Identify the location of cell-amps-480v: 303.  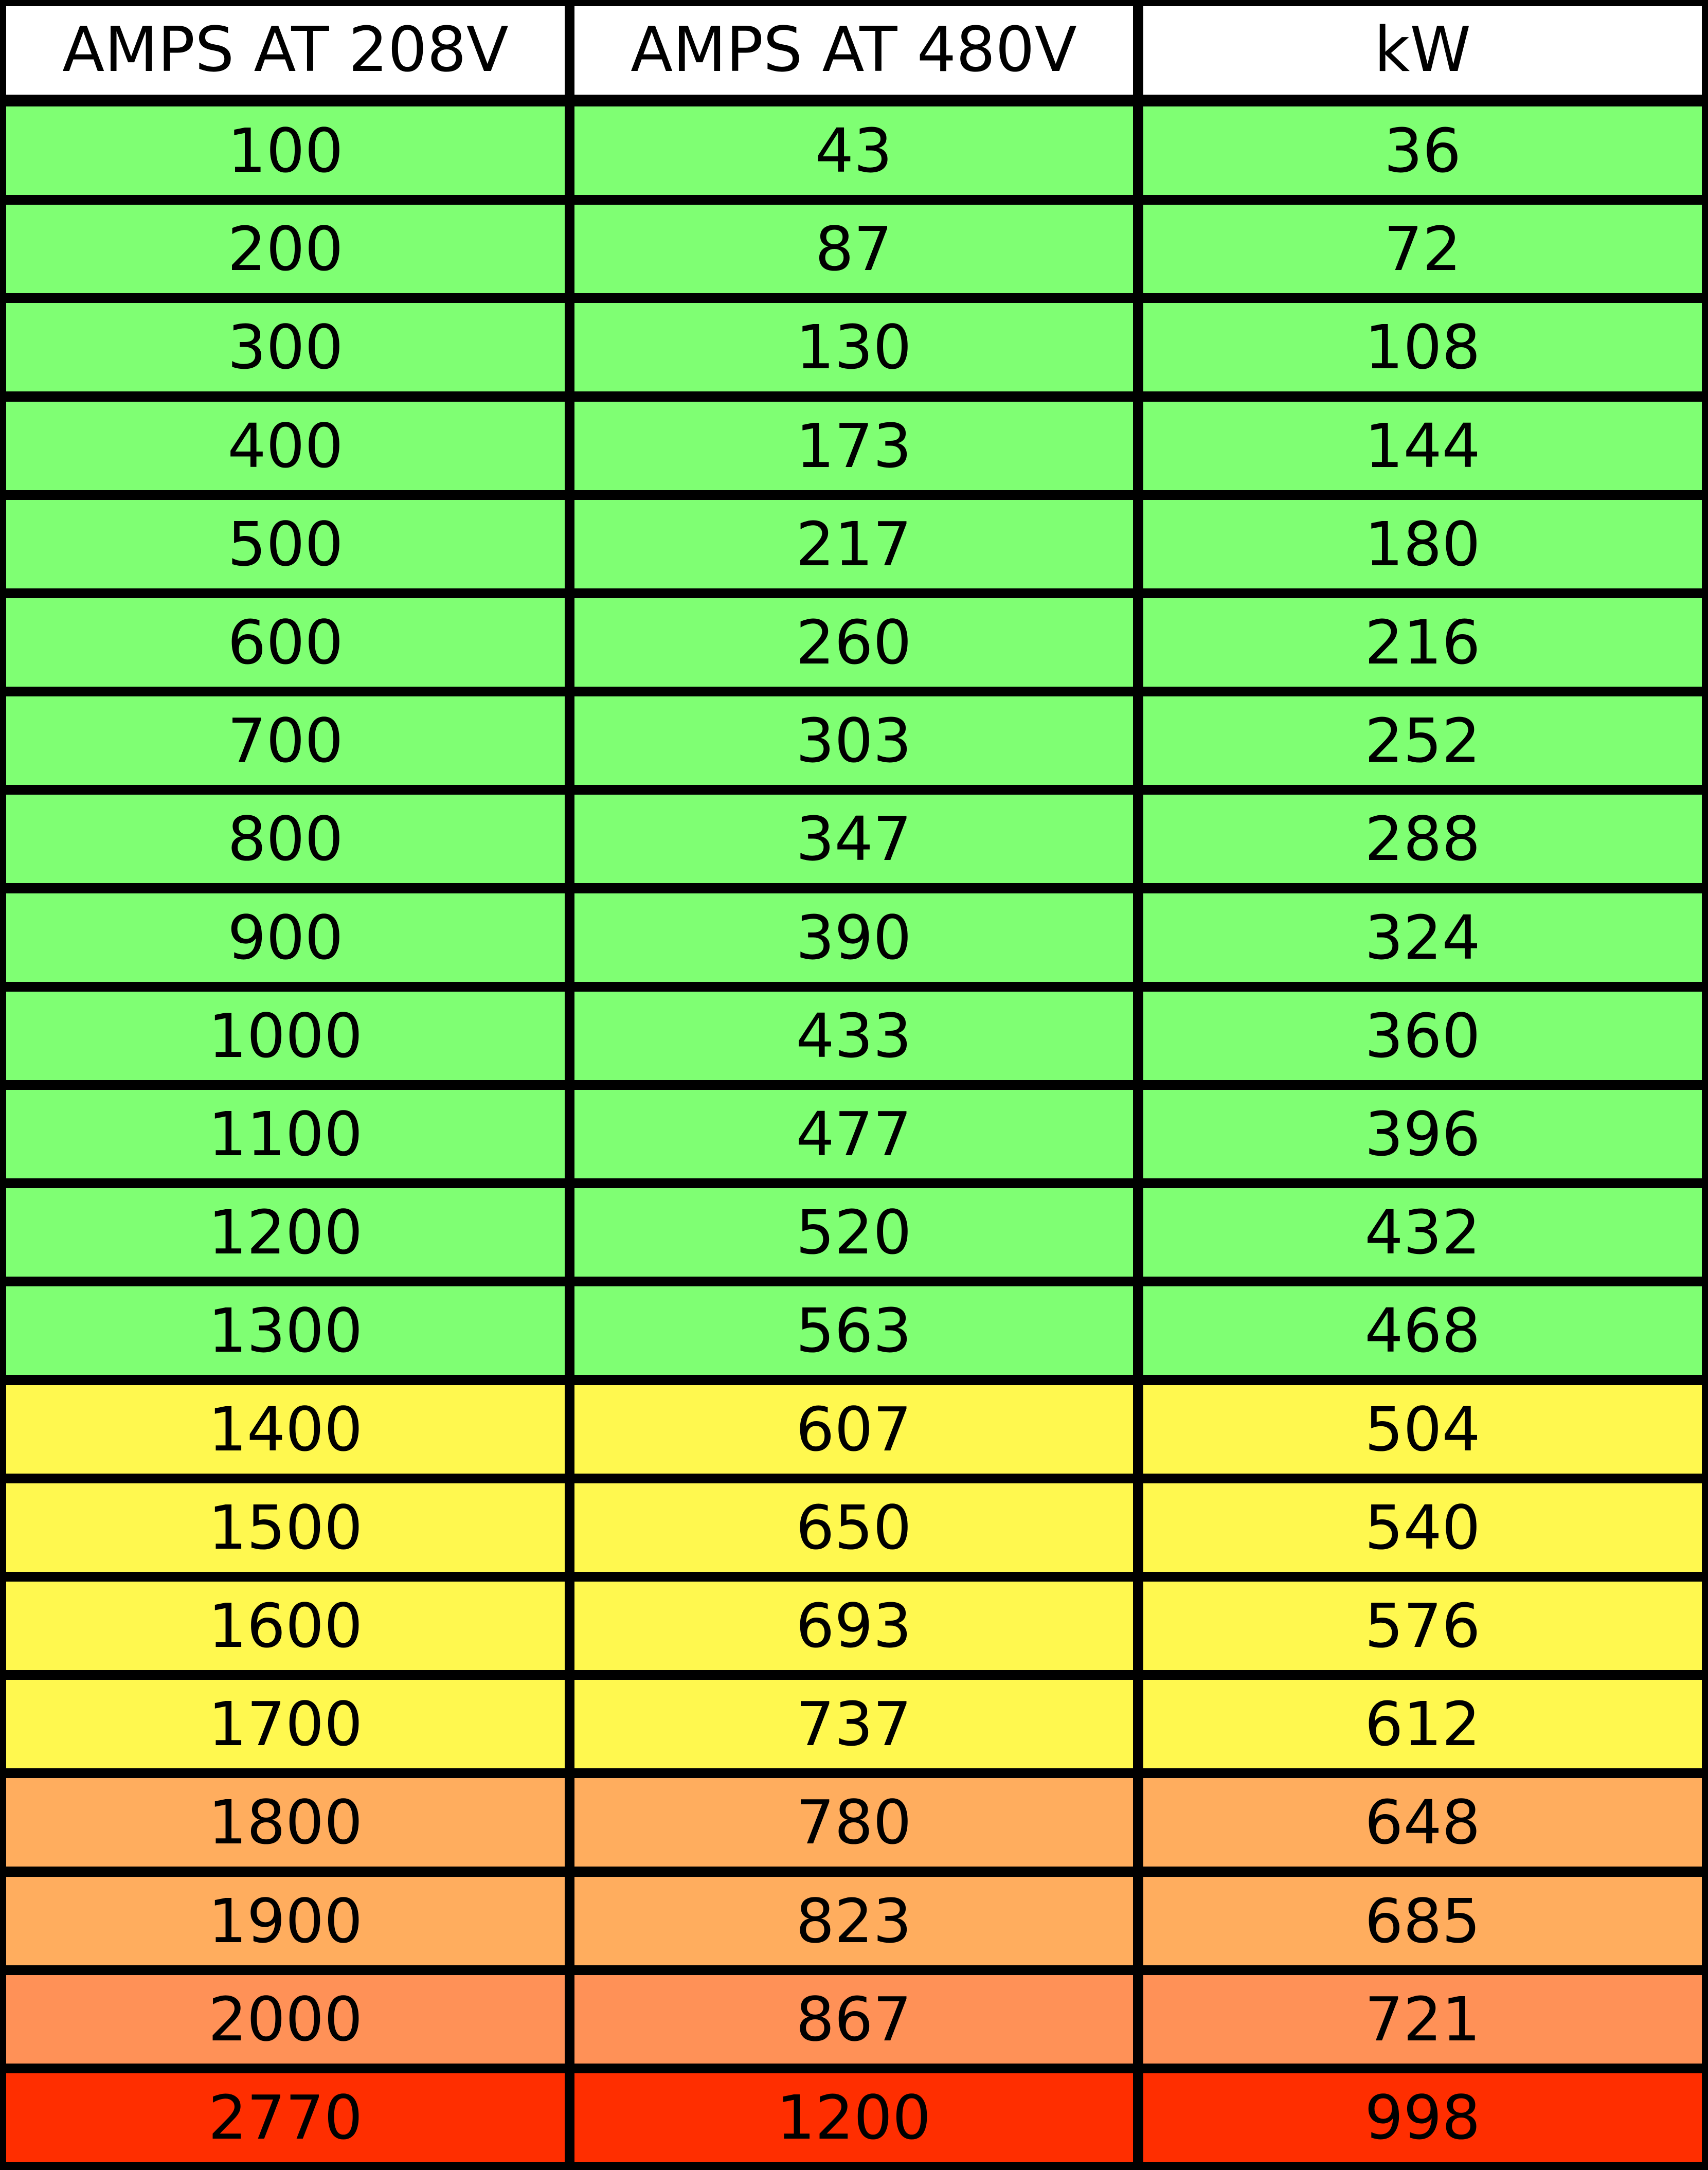
(853, 740).